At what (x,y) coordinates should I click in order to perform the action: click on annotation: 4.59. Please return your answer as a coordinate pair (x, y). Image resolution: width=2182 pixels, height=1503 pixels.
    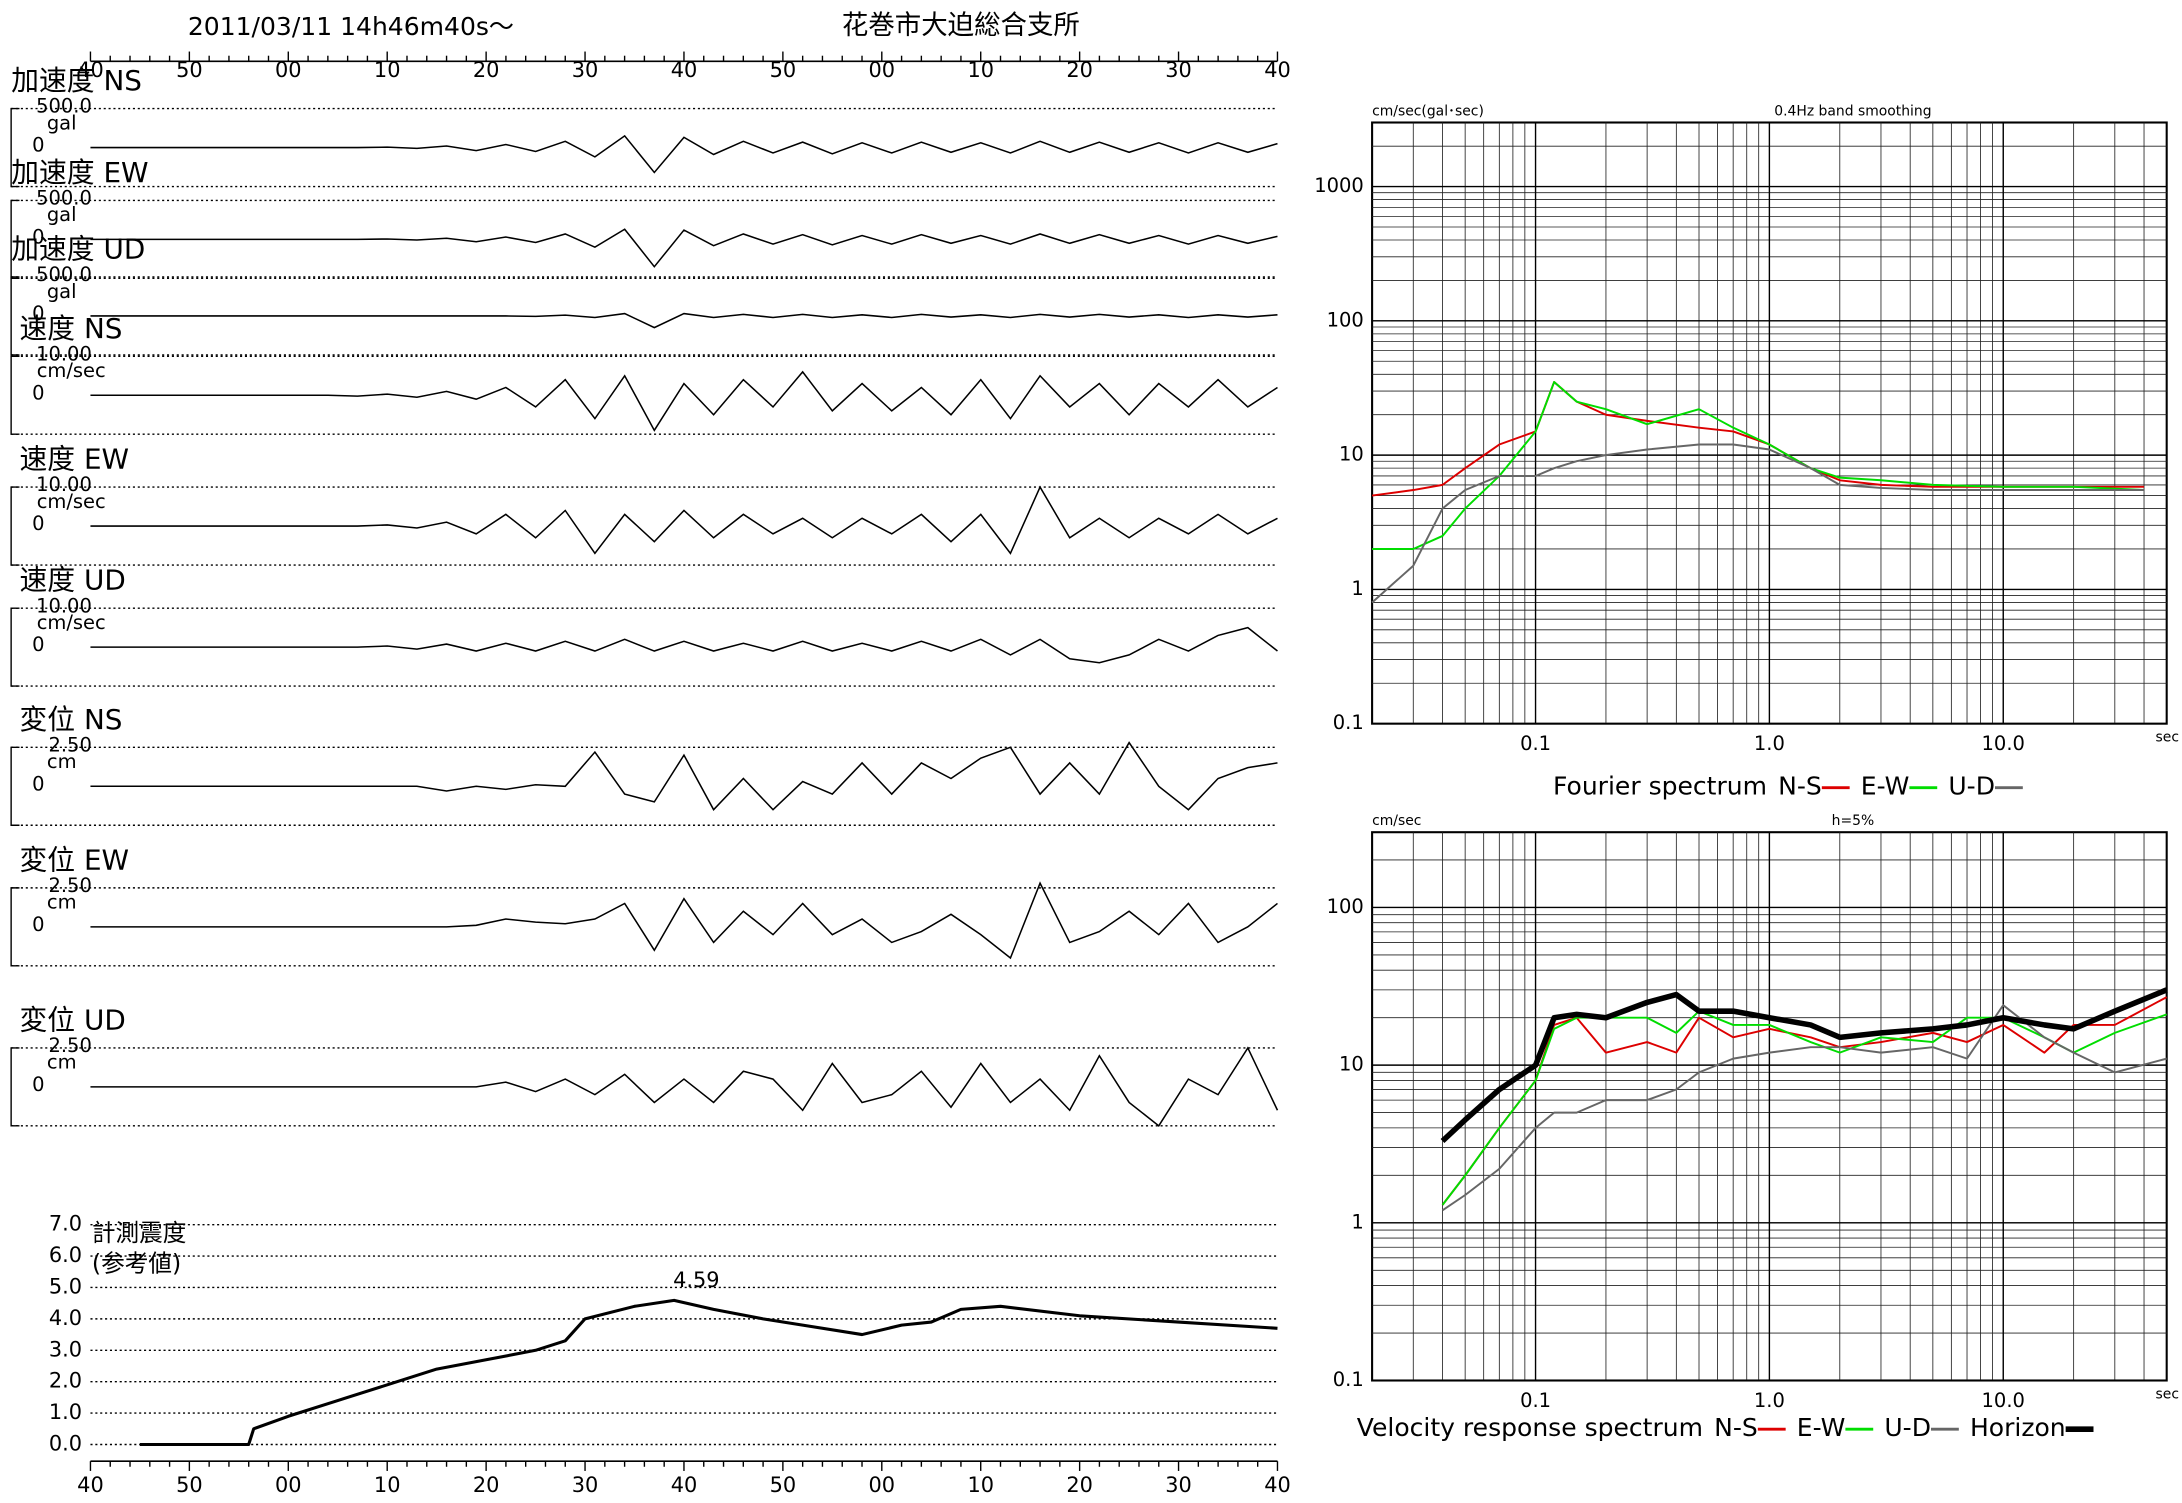
    Looking at the image, I should click on (696, 1280).